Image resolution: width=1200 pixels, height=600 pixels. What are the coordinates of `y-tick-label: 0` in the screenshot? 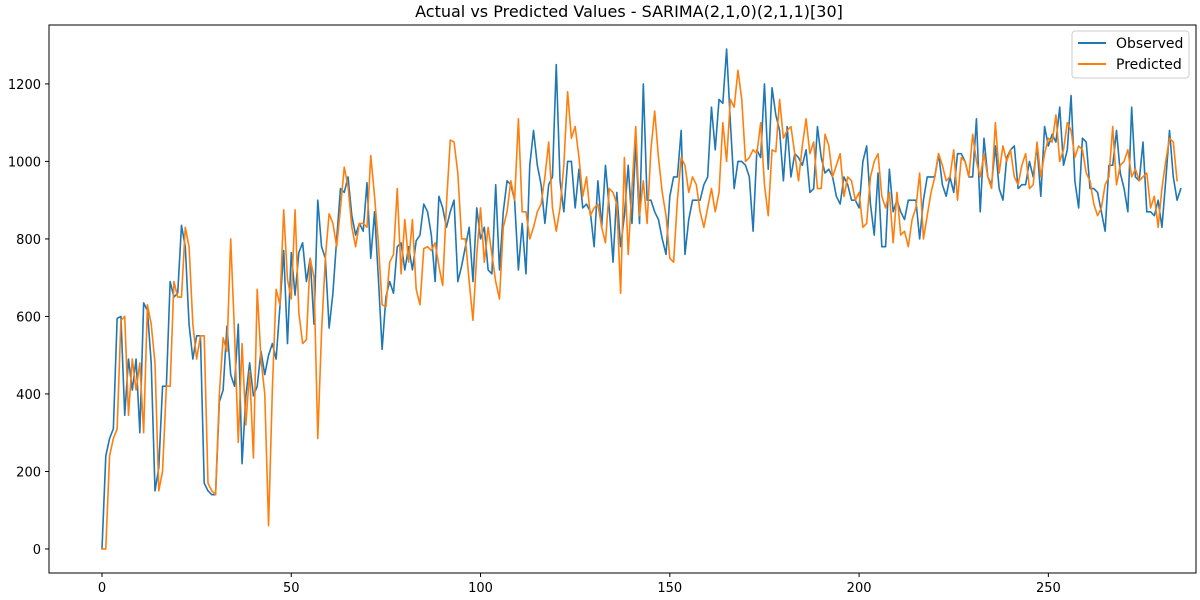 It's located at (37, 550).